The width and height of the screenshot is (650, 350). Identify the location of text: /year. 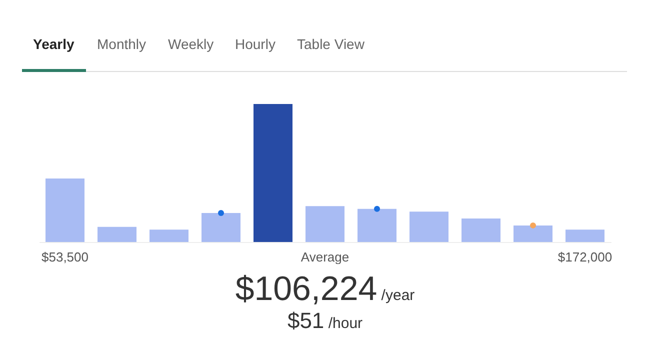
(397, 295).